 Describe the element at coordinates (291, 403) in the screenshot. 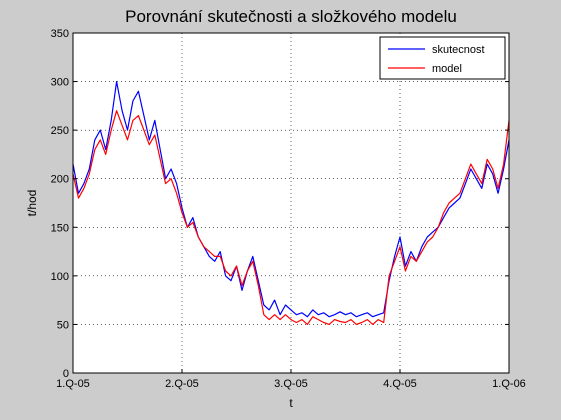

I see `x-axis-label: t` at that location.